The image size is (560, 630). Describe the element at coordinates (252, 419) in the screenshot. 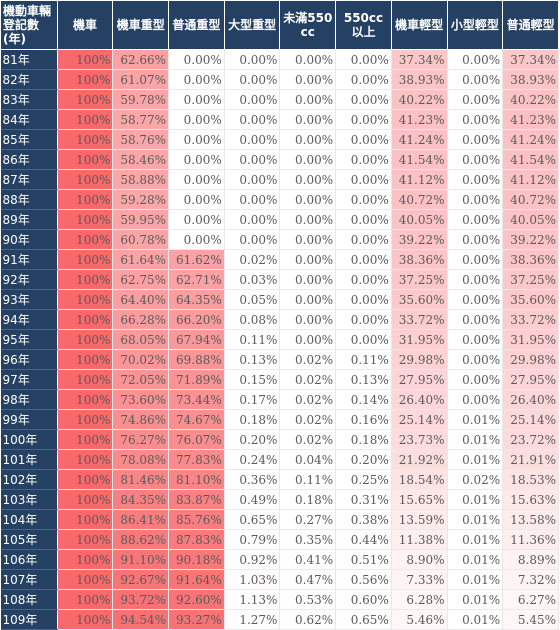

I see `cell-large-heavy: 0.18%` at that location.